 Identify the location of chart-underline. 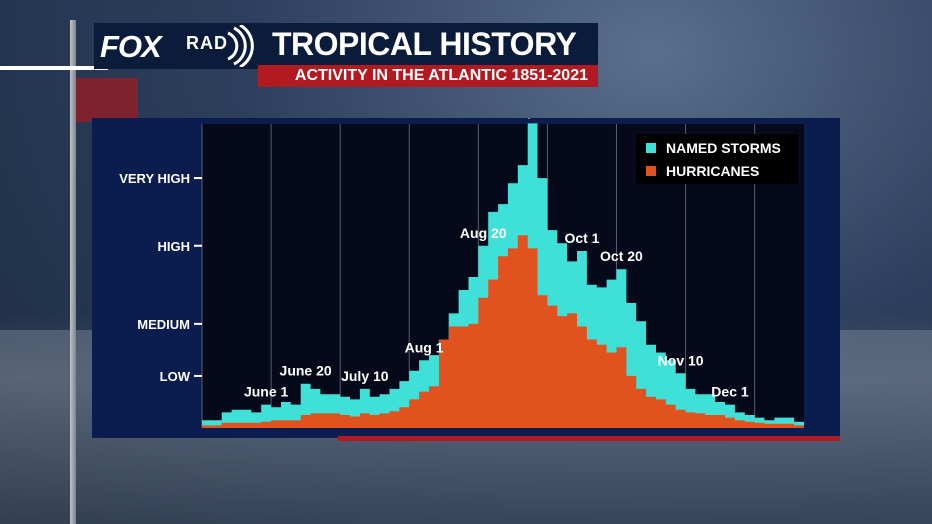
(589, 438).